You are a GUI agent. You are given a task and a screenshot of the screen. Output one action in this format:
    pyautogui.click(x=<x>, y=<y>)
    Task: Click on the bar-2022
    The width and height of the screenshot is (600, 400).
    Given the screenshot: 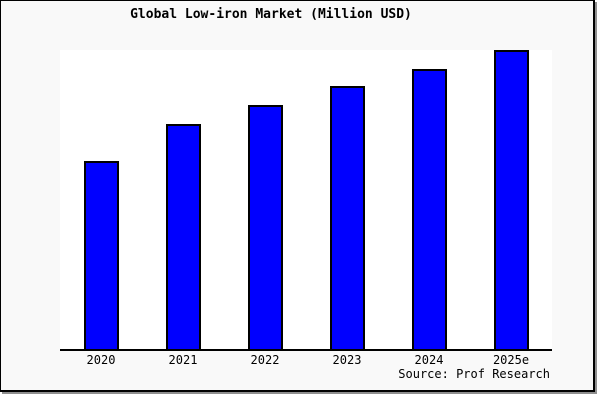 What is the action you would take?
    pyautogui.click(x=265, y=227)
    